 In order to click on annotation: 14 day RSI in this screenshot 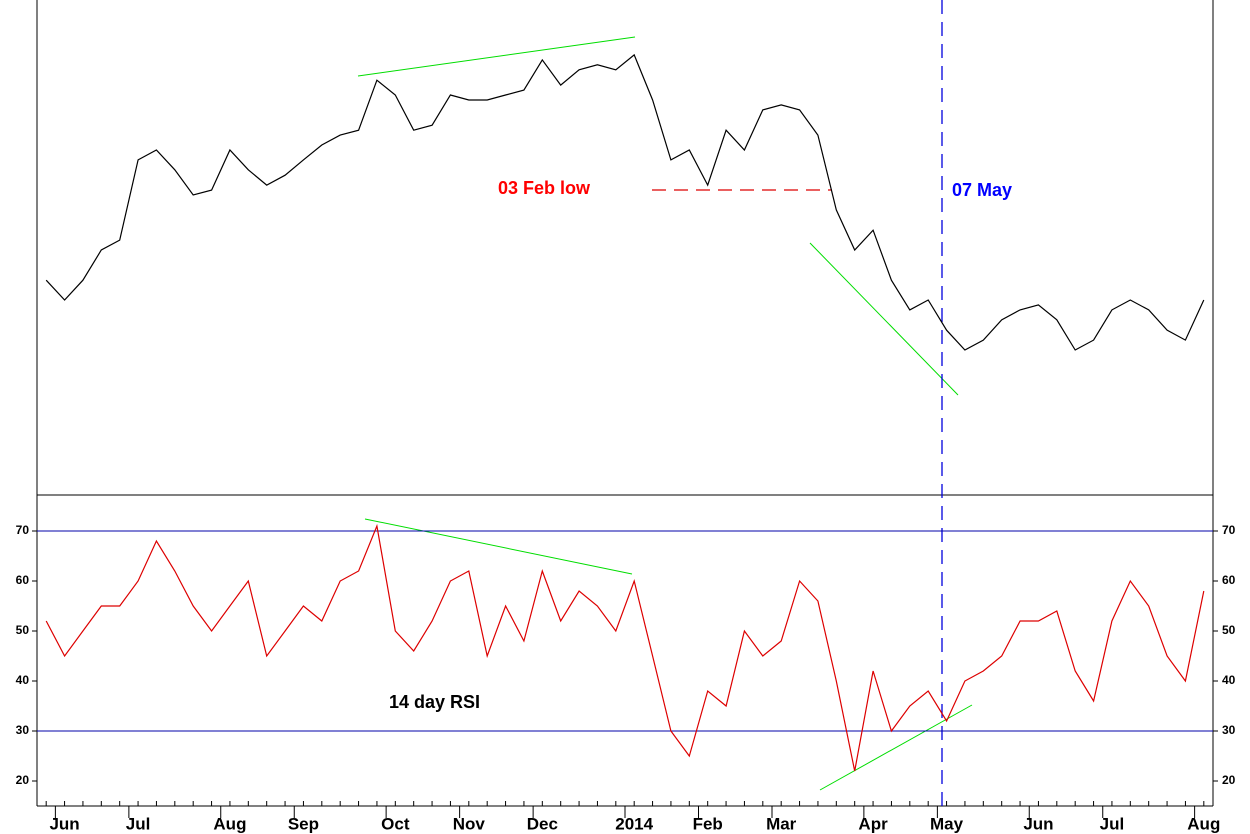, I will do `click(434, 702)`.